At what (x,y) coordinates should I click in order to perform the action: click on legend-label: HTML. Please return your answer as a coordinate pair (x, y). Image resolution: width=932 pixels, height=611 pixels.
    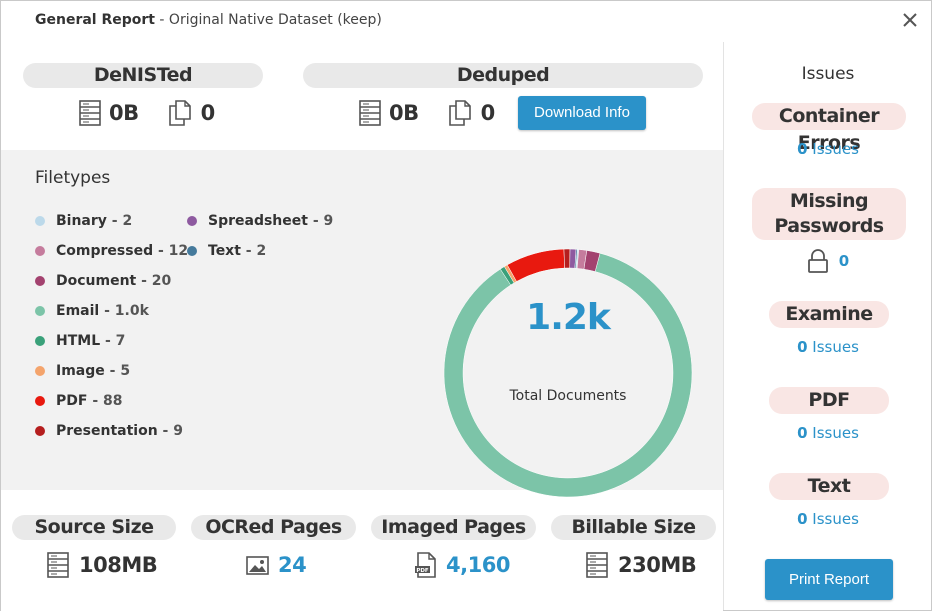
    Looking at the image, I should click on (78, 341).